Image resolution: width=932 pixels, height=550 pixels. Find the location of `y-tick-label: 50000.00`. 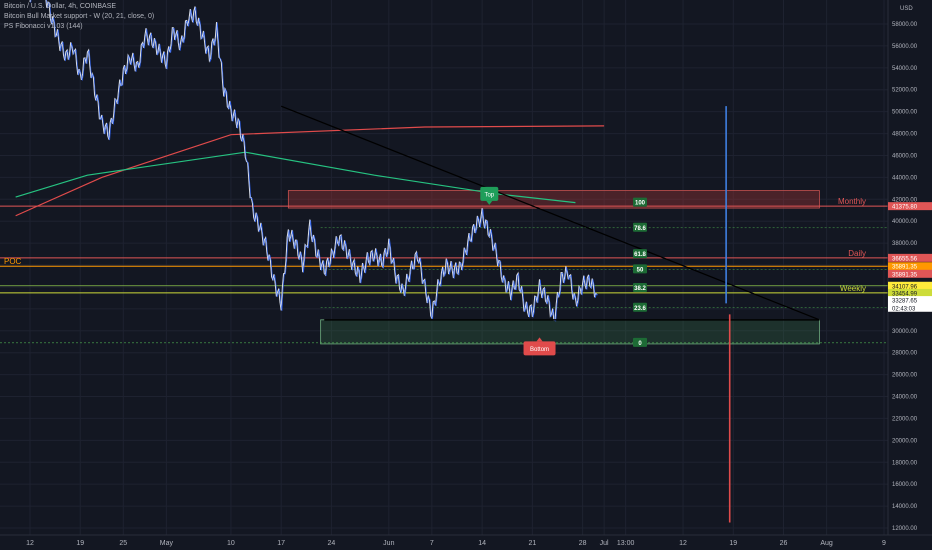

y-tick-label: 50000.00 is located at coordinates (905, 113).